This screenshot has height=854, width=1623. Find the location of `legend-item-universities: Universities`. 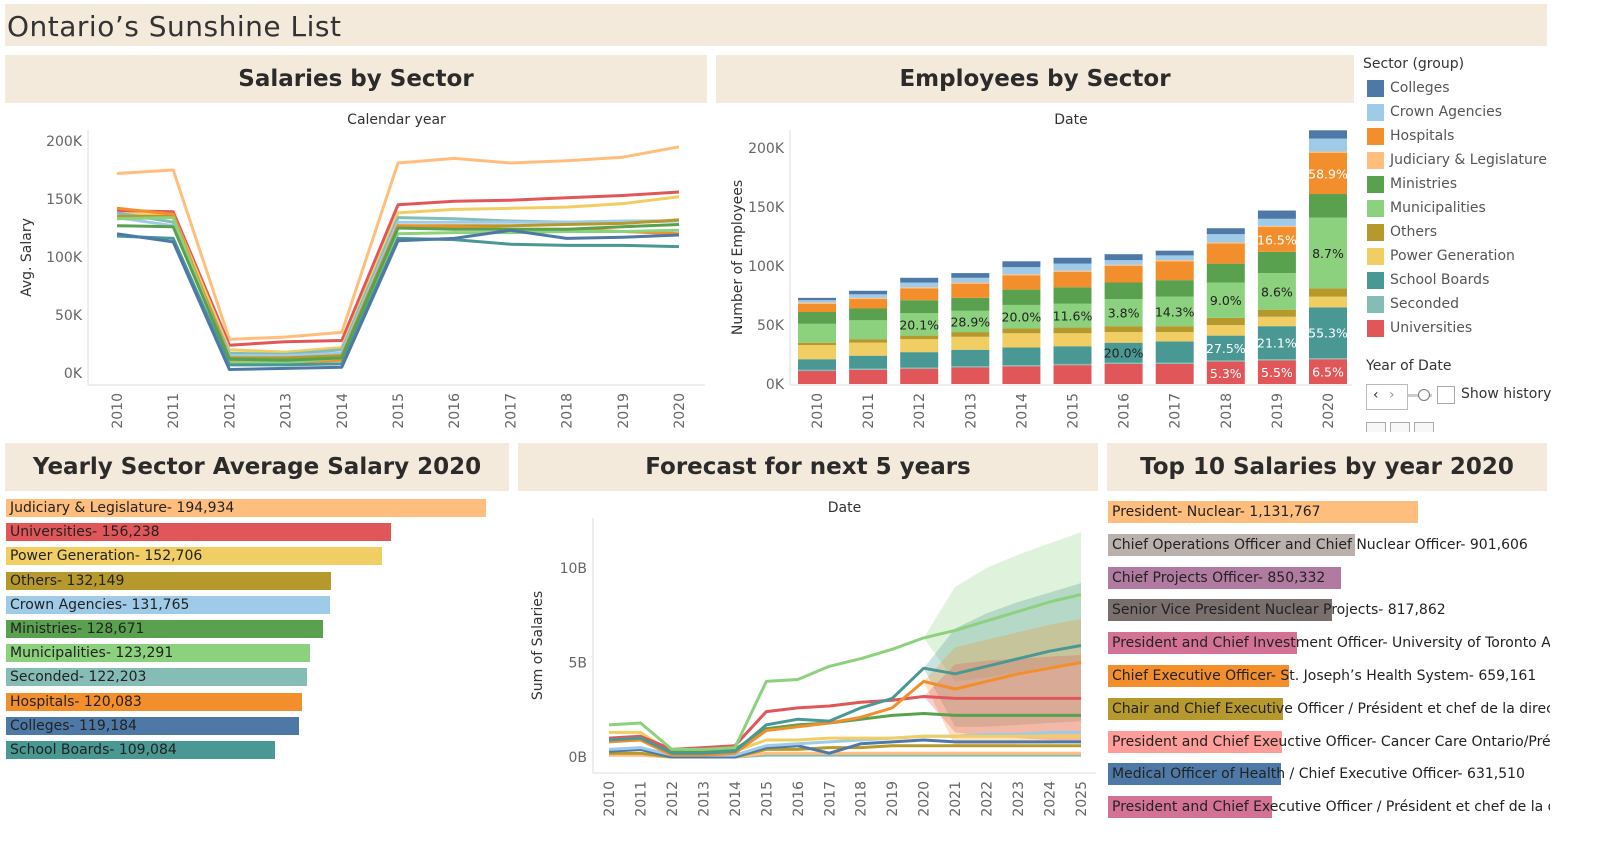

legend-item-universities: Universities is located at coordinates (1457, 328).